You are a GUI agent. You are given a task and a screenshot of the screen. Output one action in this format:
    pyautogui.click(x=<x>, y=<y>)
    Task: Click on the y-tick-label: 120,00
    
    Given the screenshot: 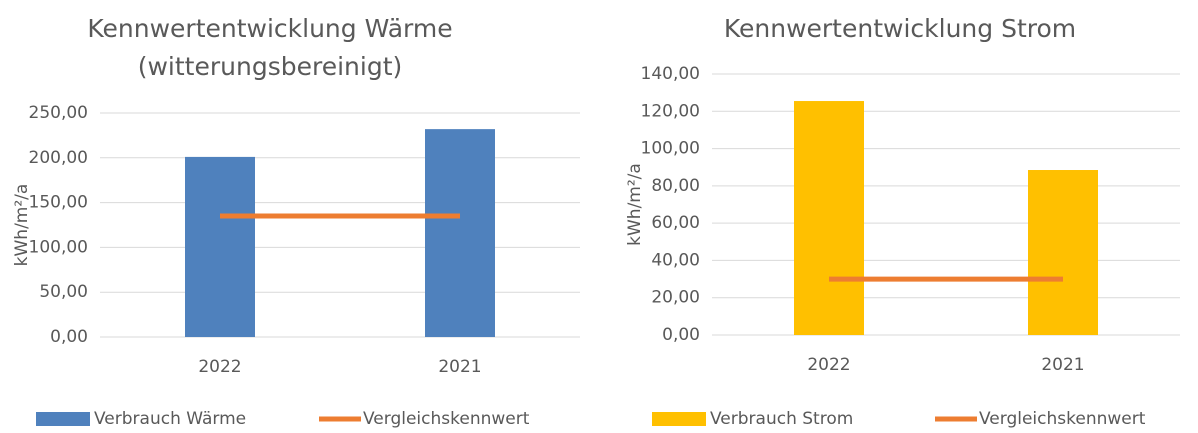 What is the action you would take?
    pyautogui.click(x=670, y=111)
    